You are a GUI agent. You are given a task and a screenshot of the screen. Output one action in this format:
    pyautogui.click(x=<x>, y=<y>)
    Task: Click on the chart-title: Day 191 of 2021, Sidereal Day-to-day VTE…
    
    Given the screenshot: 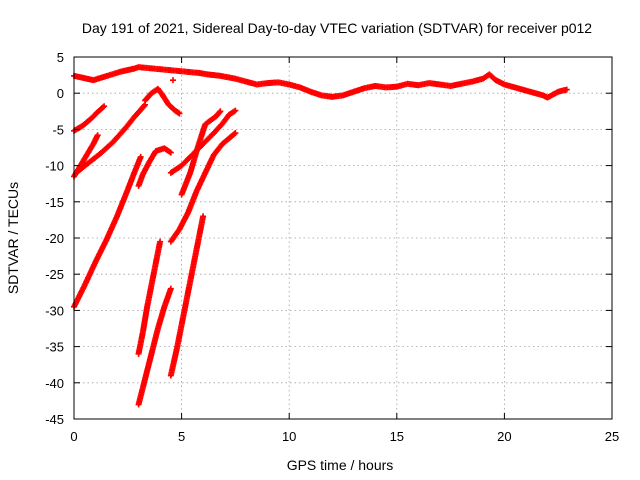 What is the action you would take?
    pyautogui.click(x=337, y=28)
    